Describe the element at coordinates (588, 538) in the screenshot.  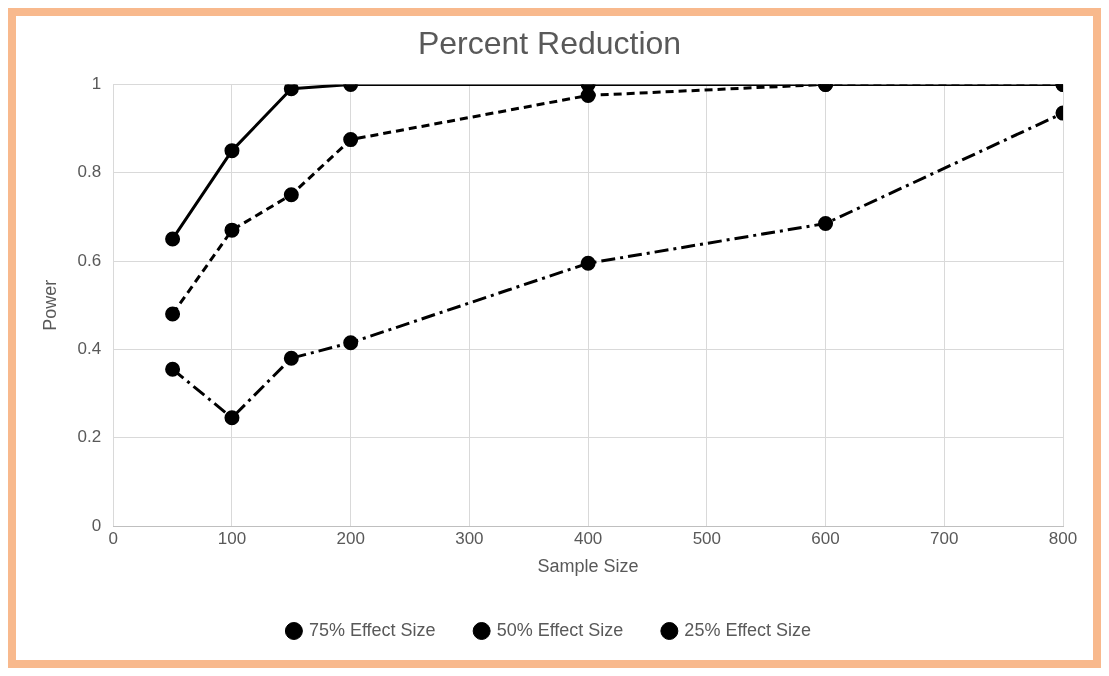
I see `x-tick-label: 400` at that location.